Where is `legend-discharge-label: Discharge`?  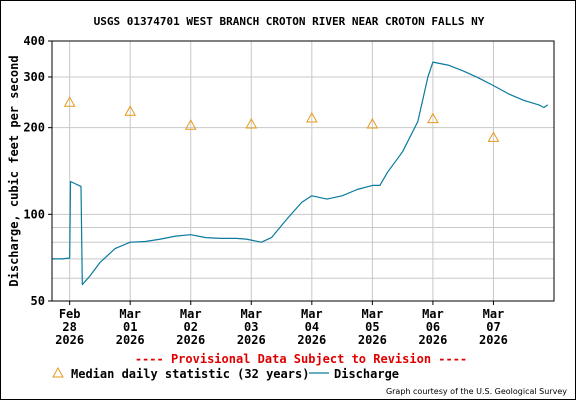 legend-discharge-label: Discharge is located at coordinates (366, 374).